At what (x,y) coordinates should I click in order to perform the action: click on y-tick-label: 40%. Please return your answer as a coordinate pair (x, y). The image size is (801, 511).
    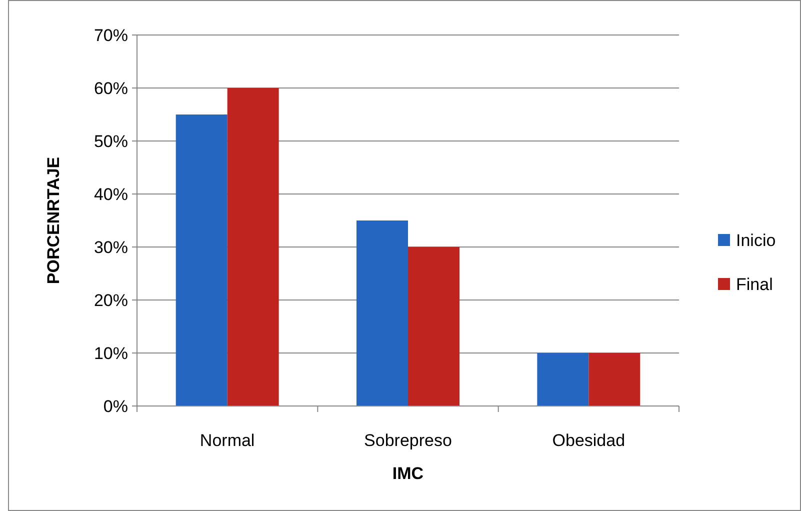
    Looking at the image, I should click on (111, 194).